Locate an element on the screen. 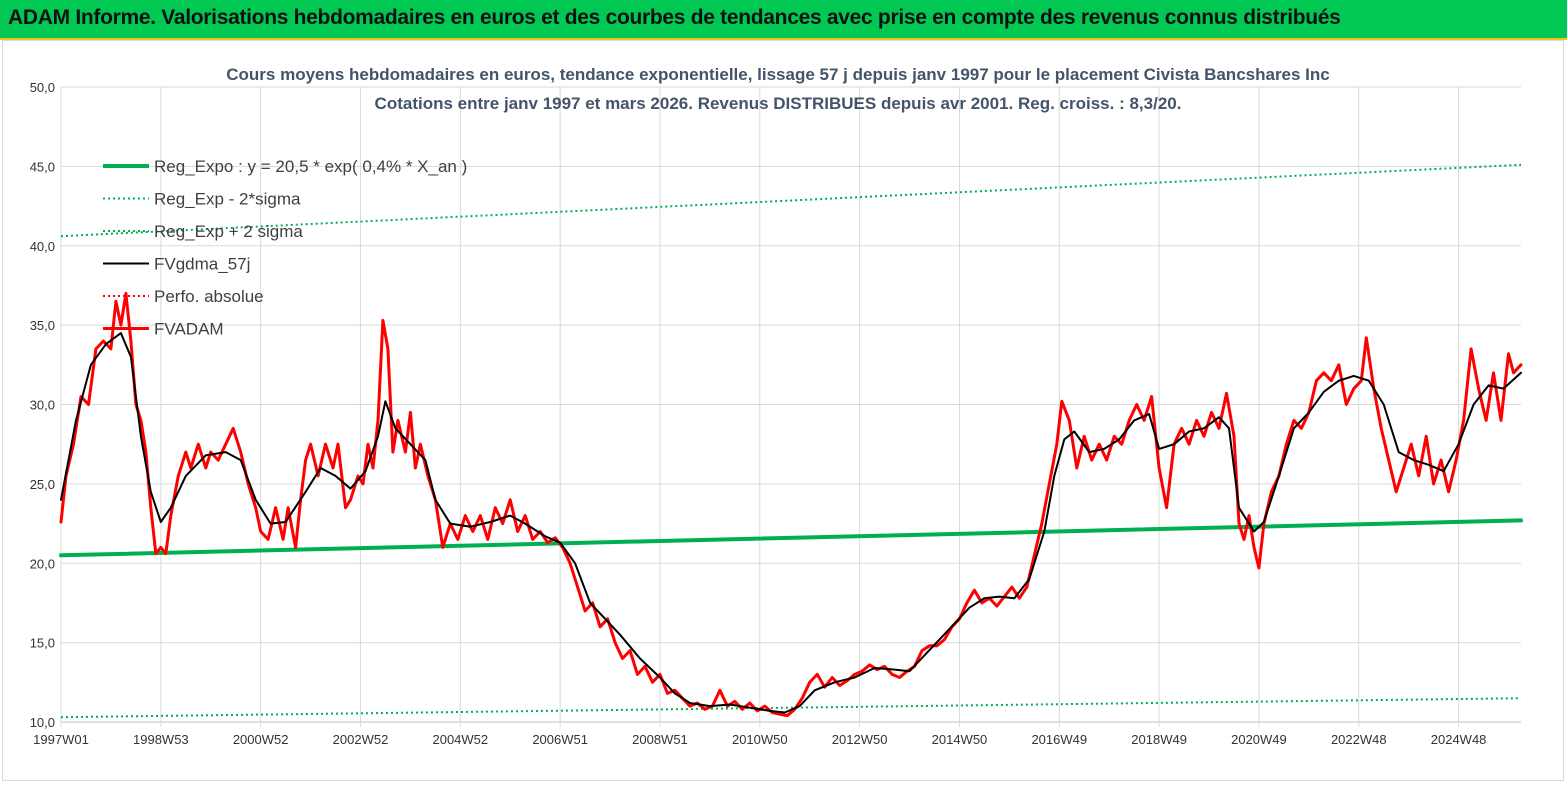 This screenshot has width=1567, height=785. x-tick-label: 2008W51 is located at coordinates (660, 739).